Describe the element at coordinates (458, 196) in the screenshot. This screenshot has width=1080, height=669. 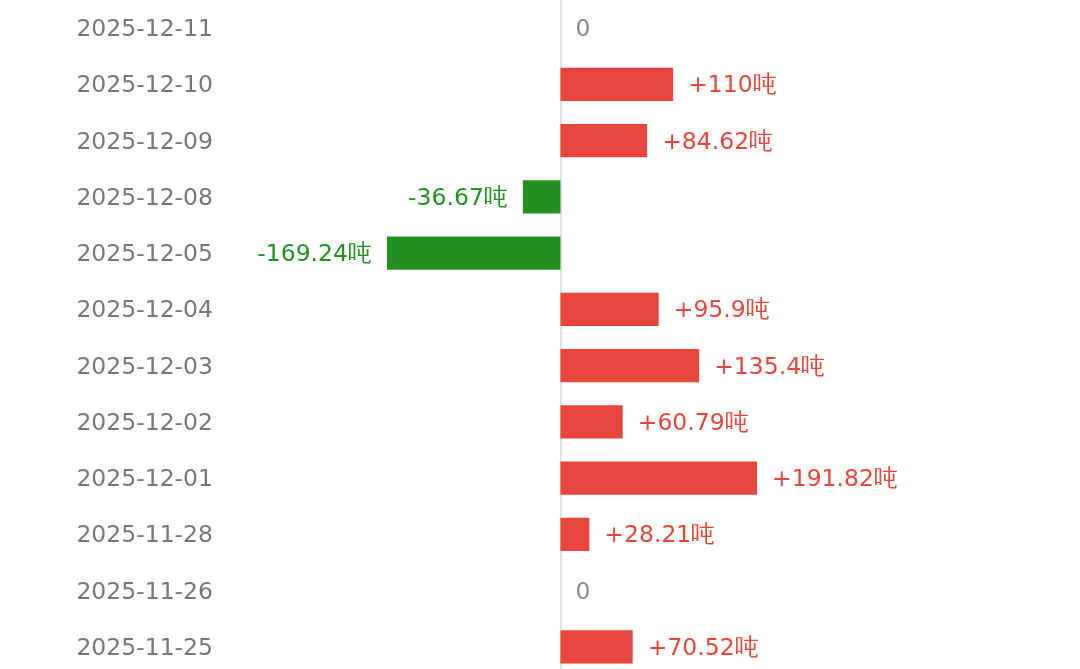
I see `data-label: -36.67吨` at that location.